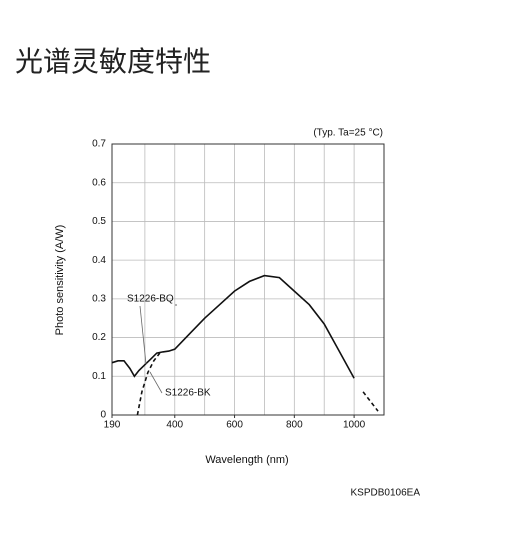 Image resolution: width=525 pixels, height=559 pixels. Describe the element at coordinates (234, 425) in the screenshot. I see `x-tick-label: 600` at that location.